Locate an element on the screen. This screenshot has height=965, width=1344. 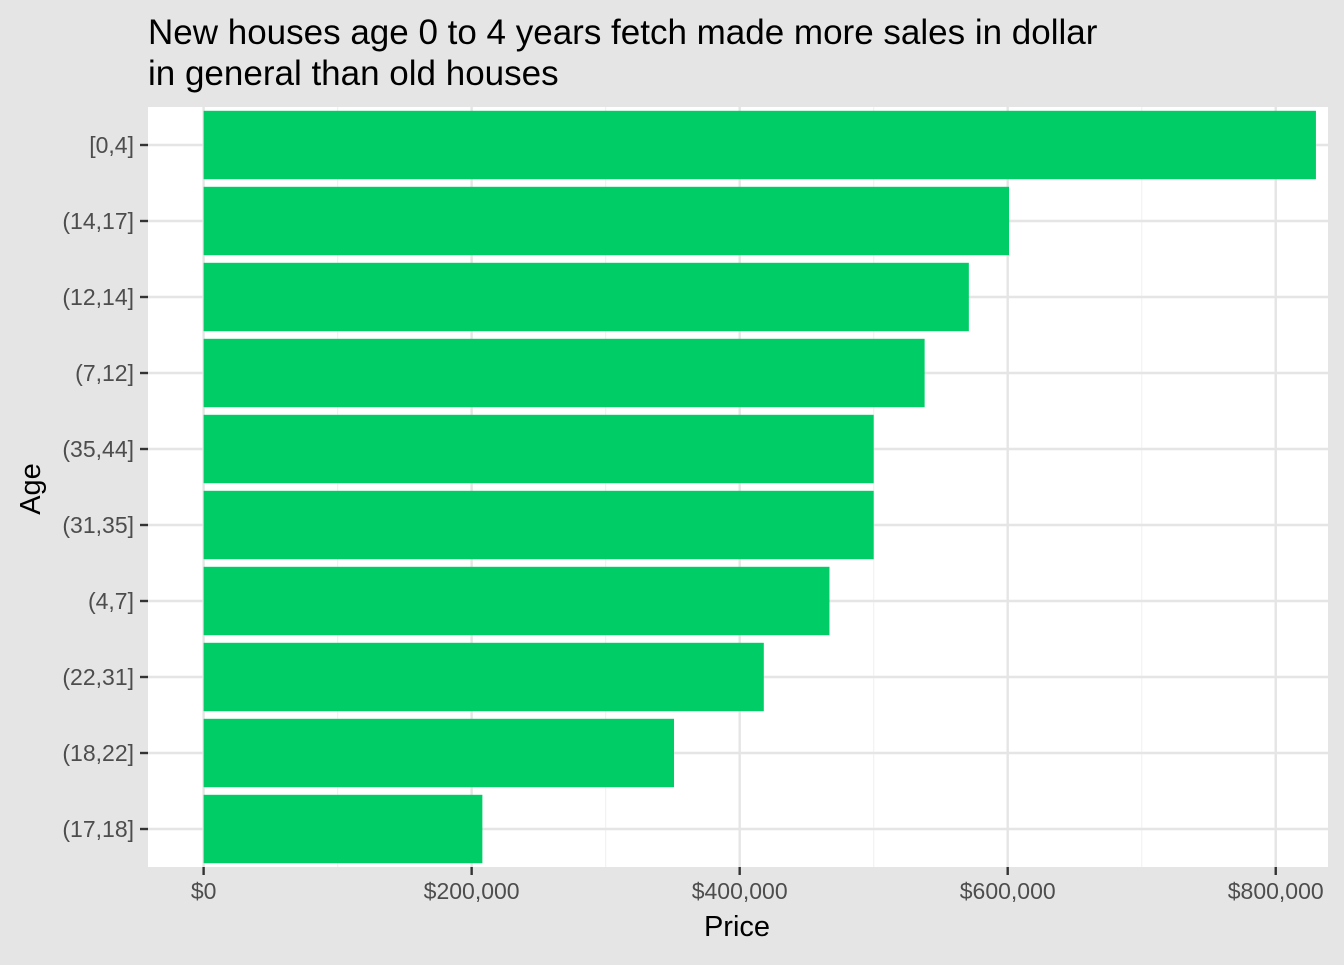
y-tick-label: (12,14] is located at coordinates (98, 297).